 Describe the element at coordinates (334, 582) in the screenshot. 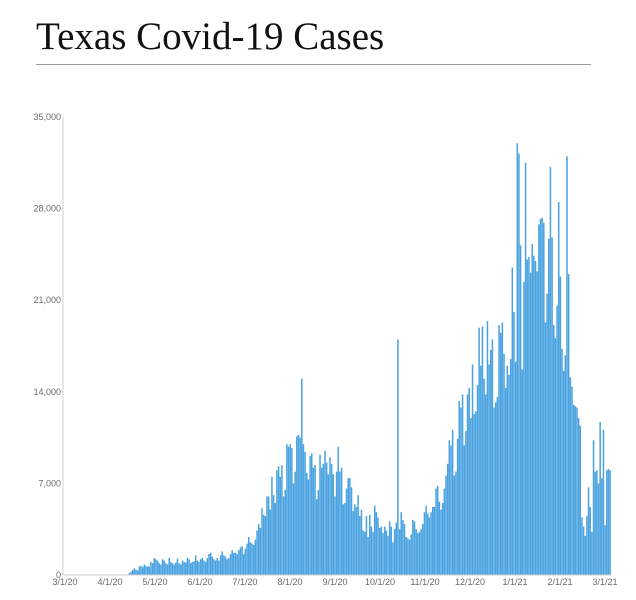

I see `x-tick-label: 9/1/20` at that location.